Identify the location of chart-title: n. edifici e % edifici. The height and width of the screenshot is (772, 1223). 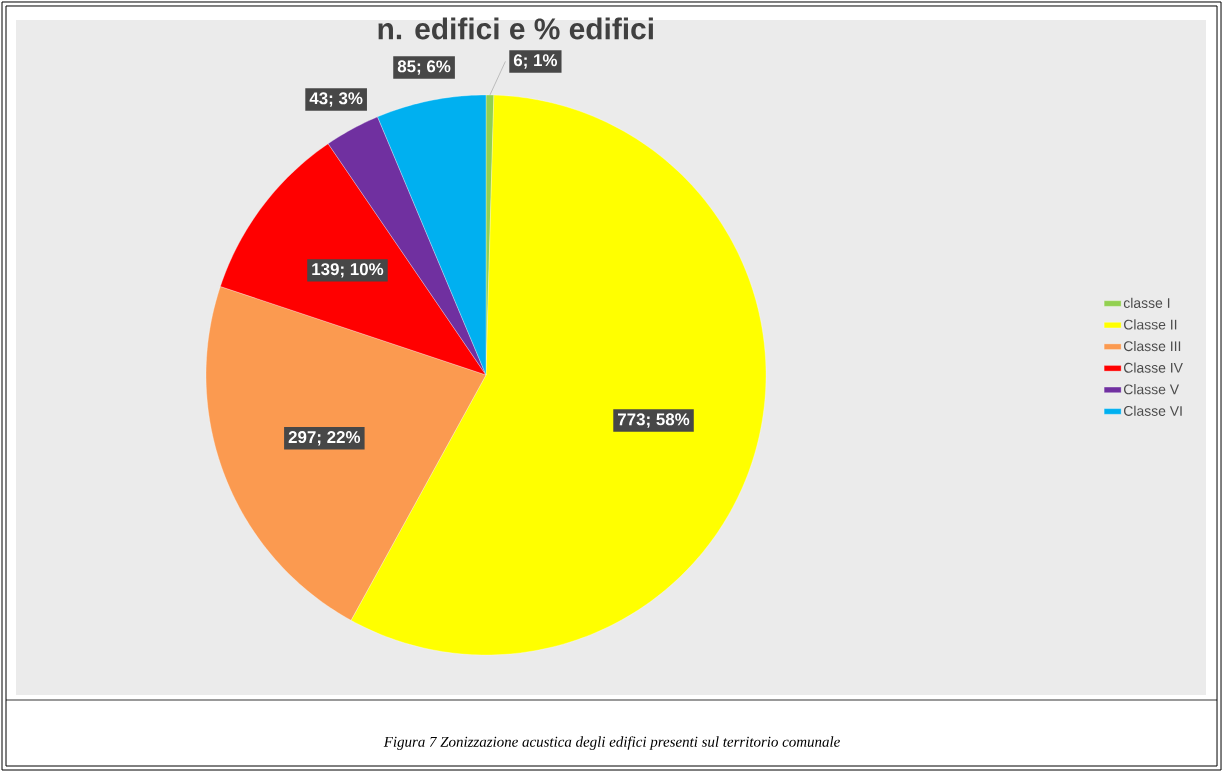
(515, 28).